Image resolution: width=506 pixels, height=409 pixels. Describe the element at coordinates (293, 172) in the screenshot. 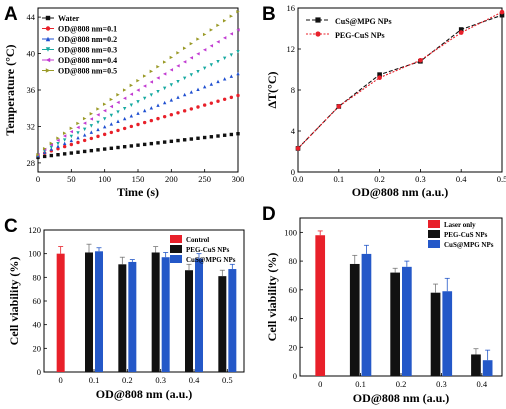

I see `y-tick-label: 0` at that location.